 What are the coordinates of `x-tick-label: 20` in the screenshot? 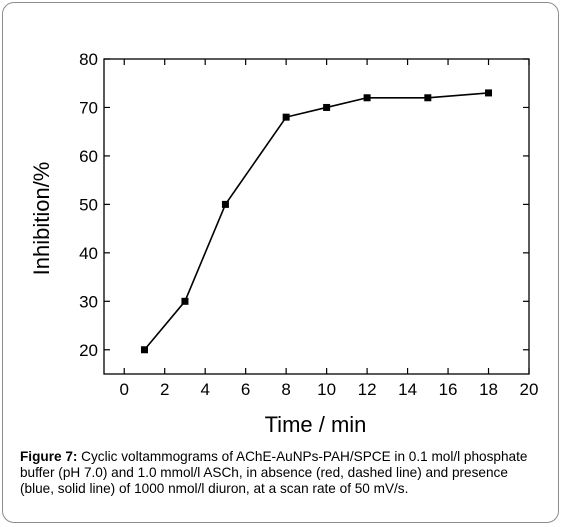 It's located at (529, 389).